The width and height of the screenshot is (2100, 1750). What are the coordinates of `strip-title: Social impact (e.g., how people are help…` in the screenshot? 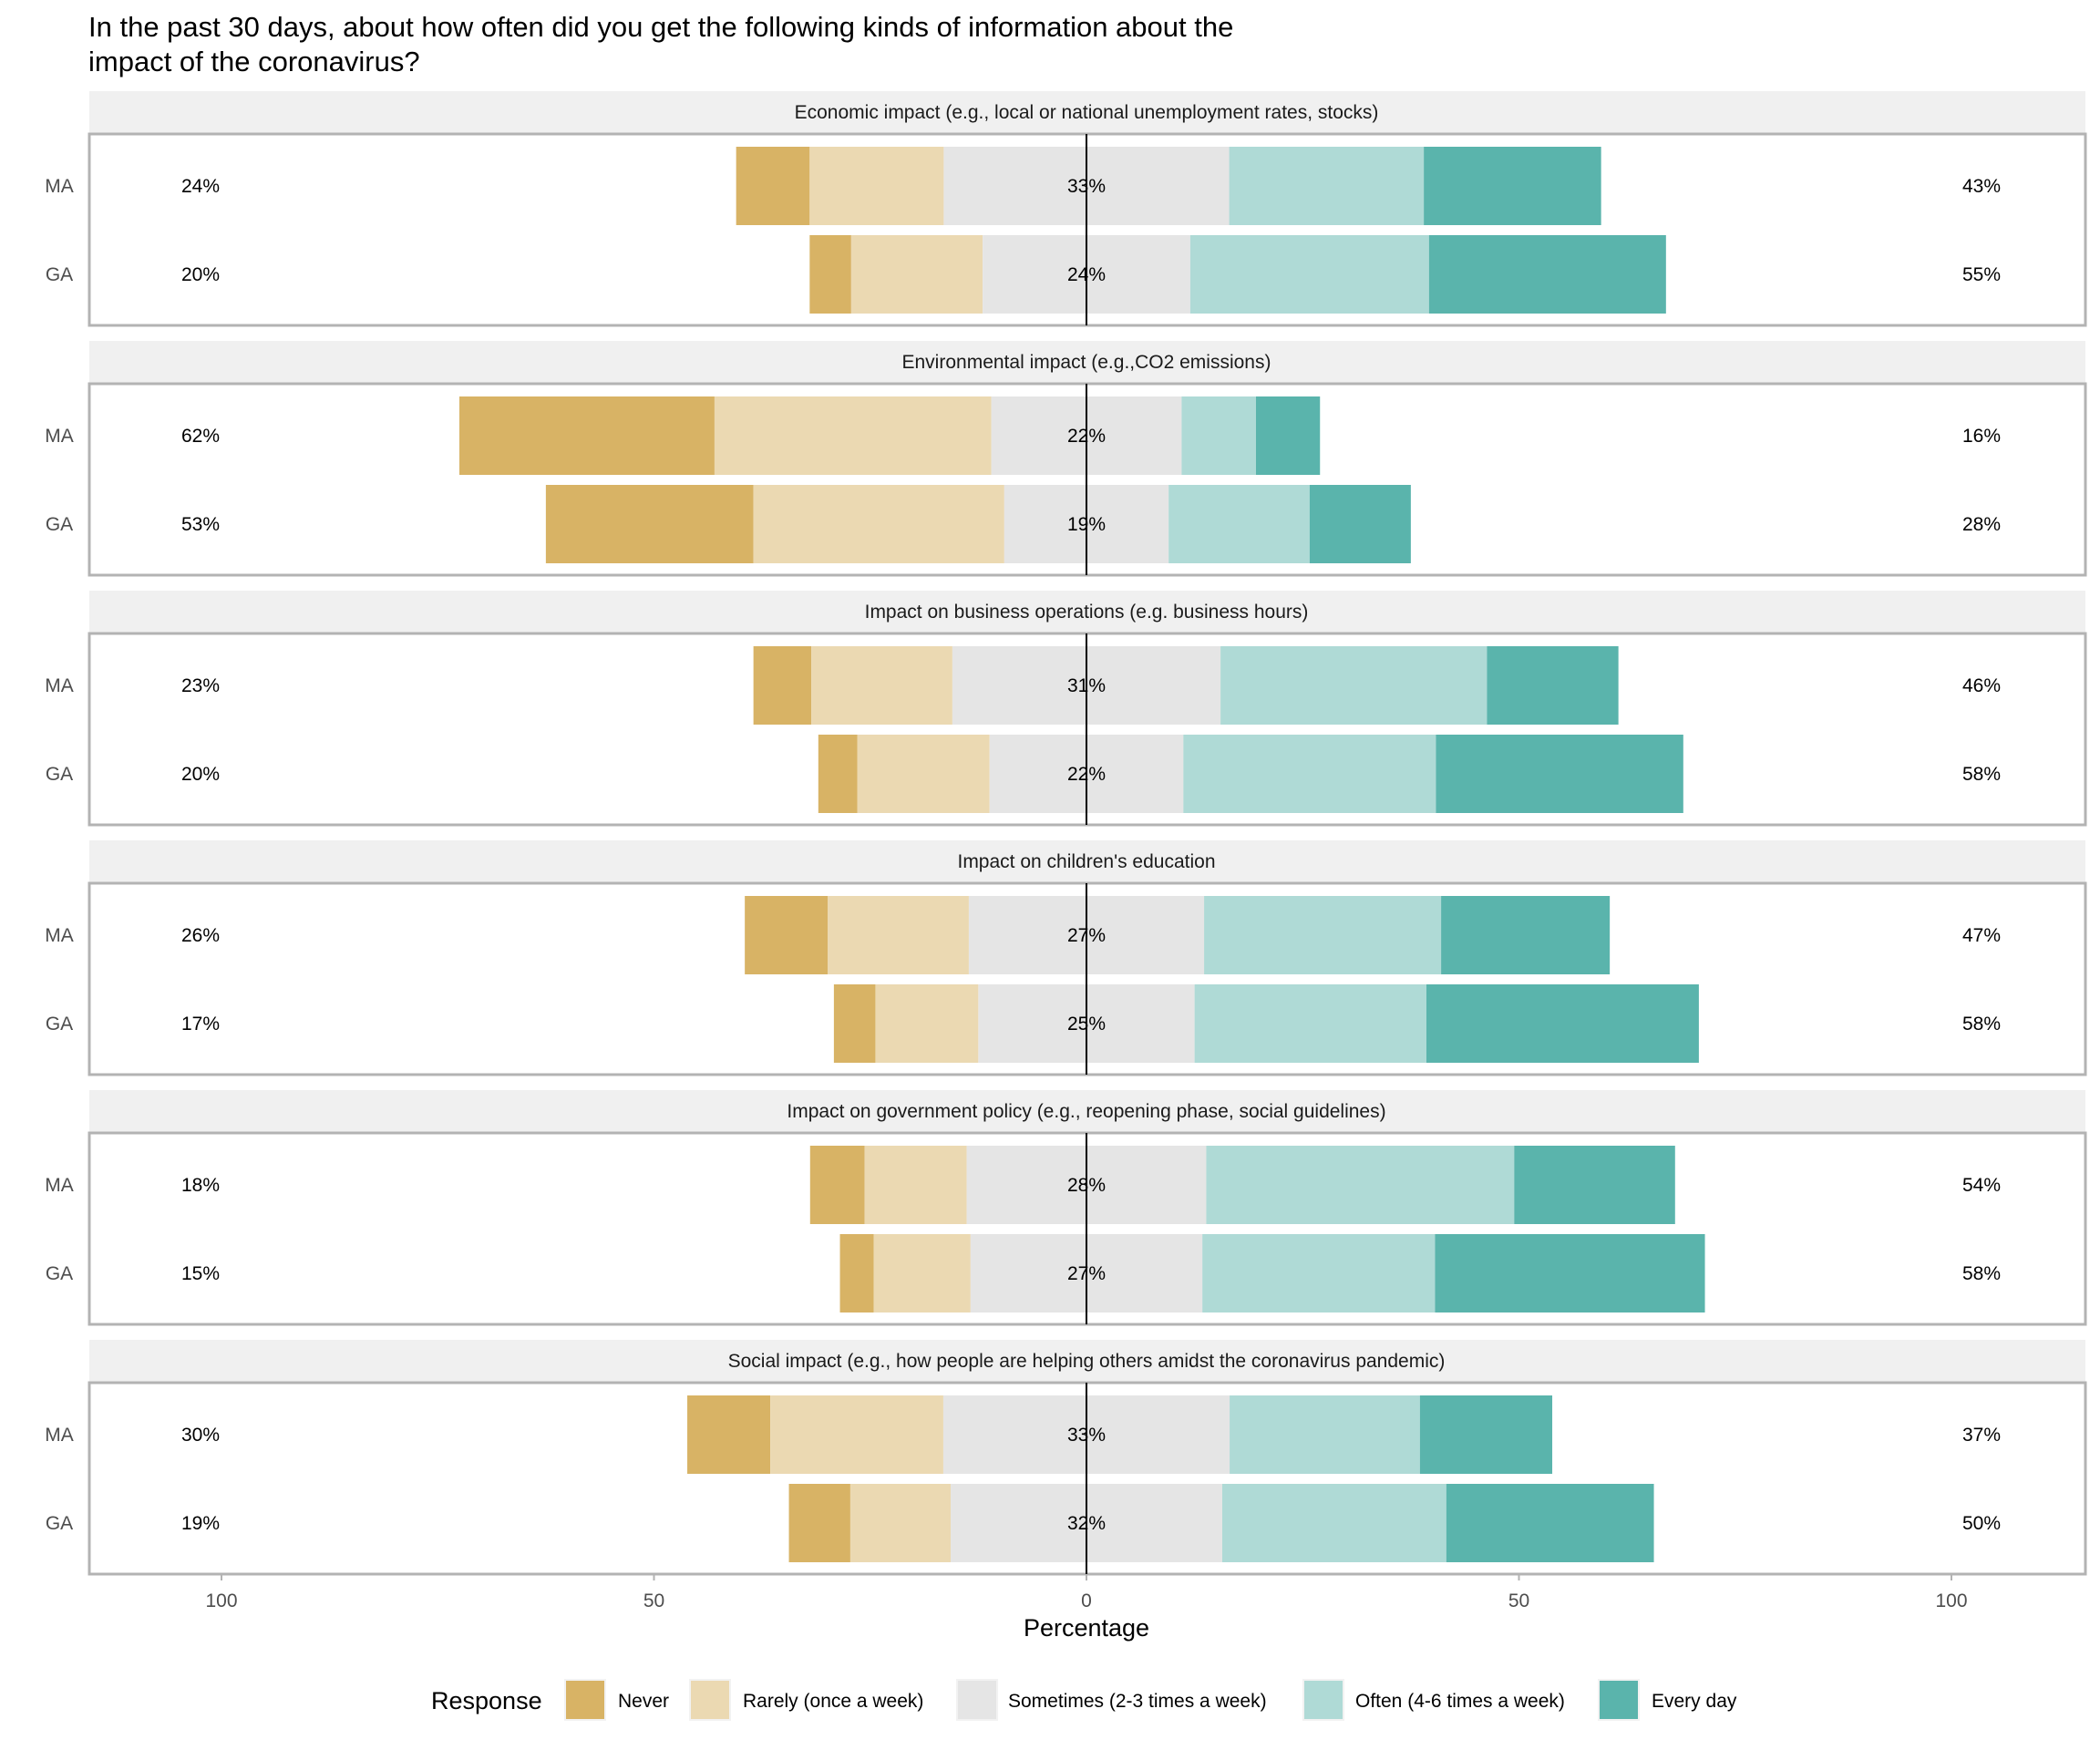 It's located at (1087, 1361).